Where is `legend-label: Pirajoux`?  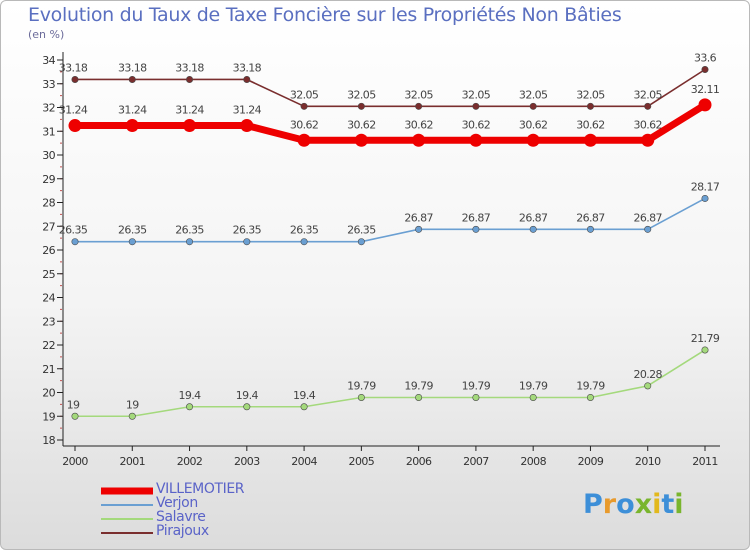
legend-label: Pirajoux is located at coordinates (182, 531).